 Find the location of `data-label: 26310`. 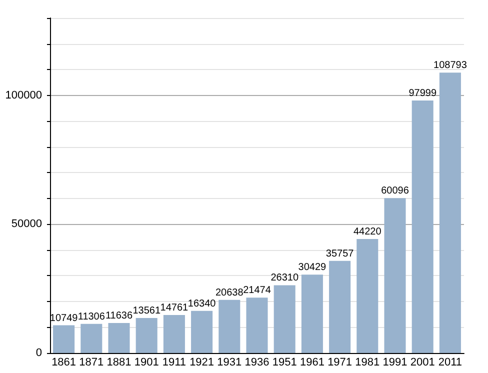

data-label: 26310 is located at coordinates (284, 278).